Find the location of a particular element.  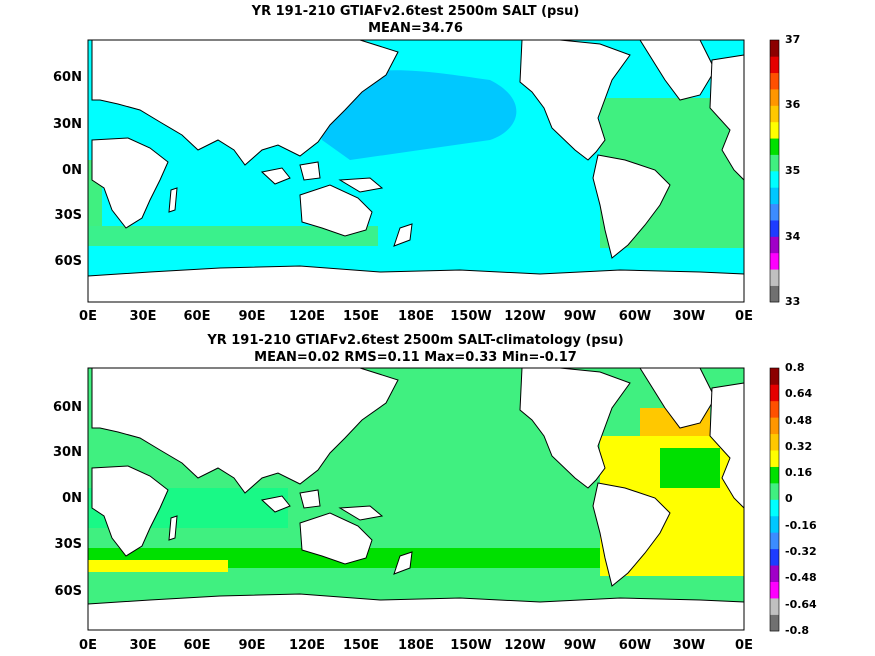

colorbar-label: -0.32 is located at coordinates (801, 551).